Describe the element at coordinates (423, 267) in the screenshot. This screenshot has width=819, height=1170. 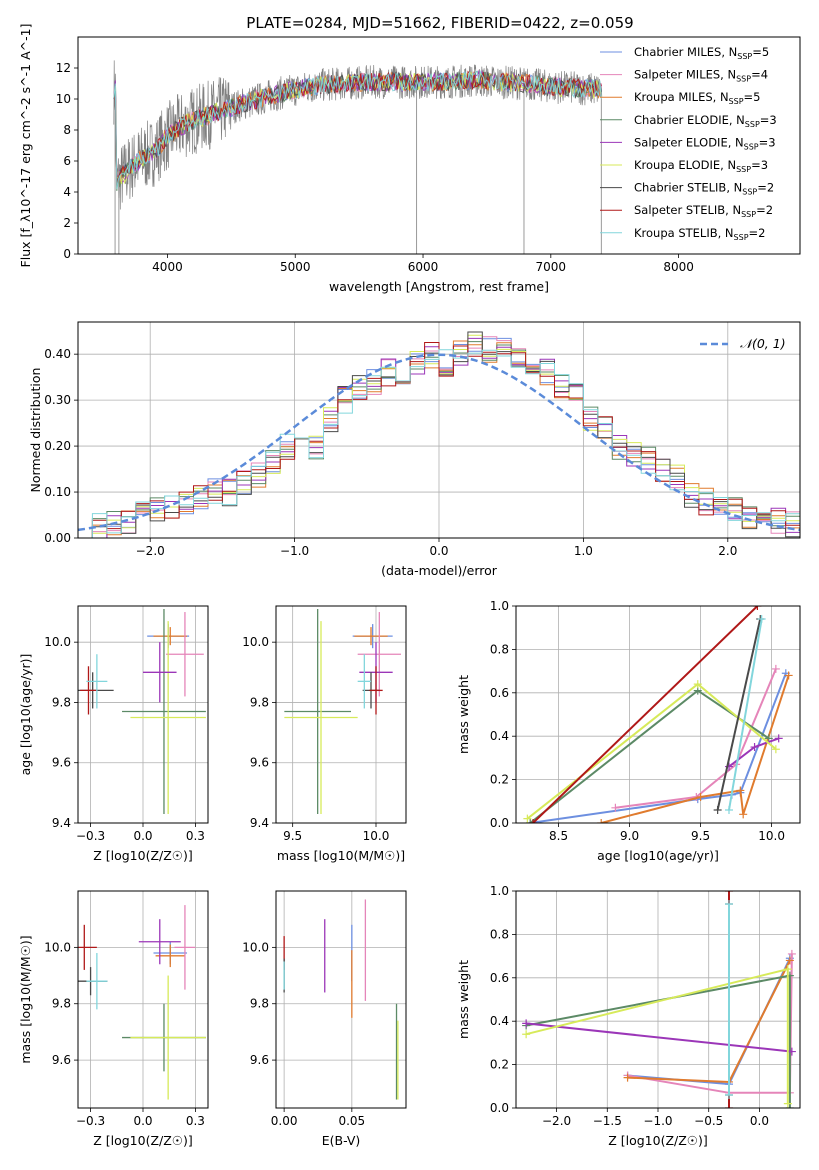
I see `x-tick-label: 6000` at that location.